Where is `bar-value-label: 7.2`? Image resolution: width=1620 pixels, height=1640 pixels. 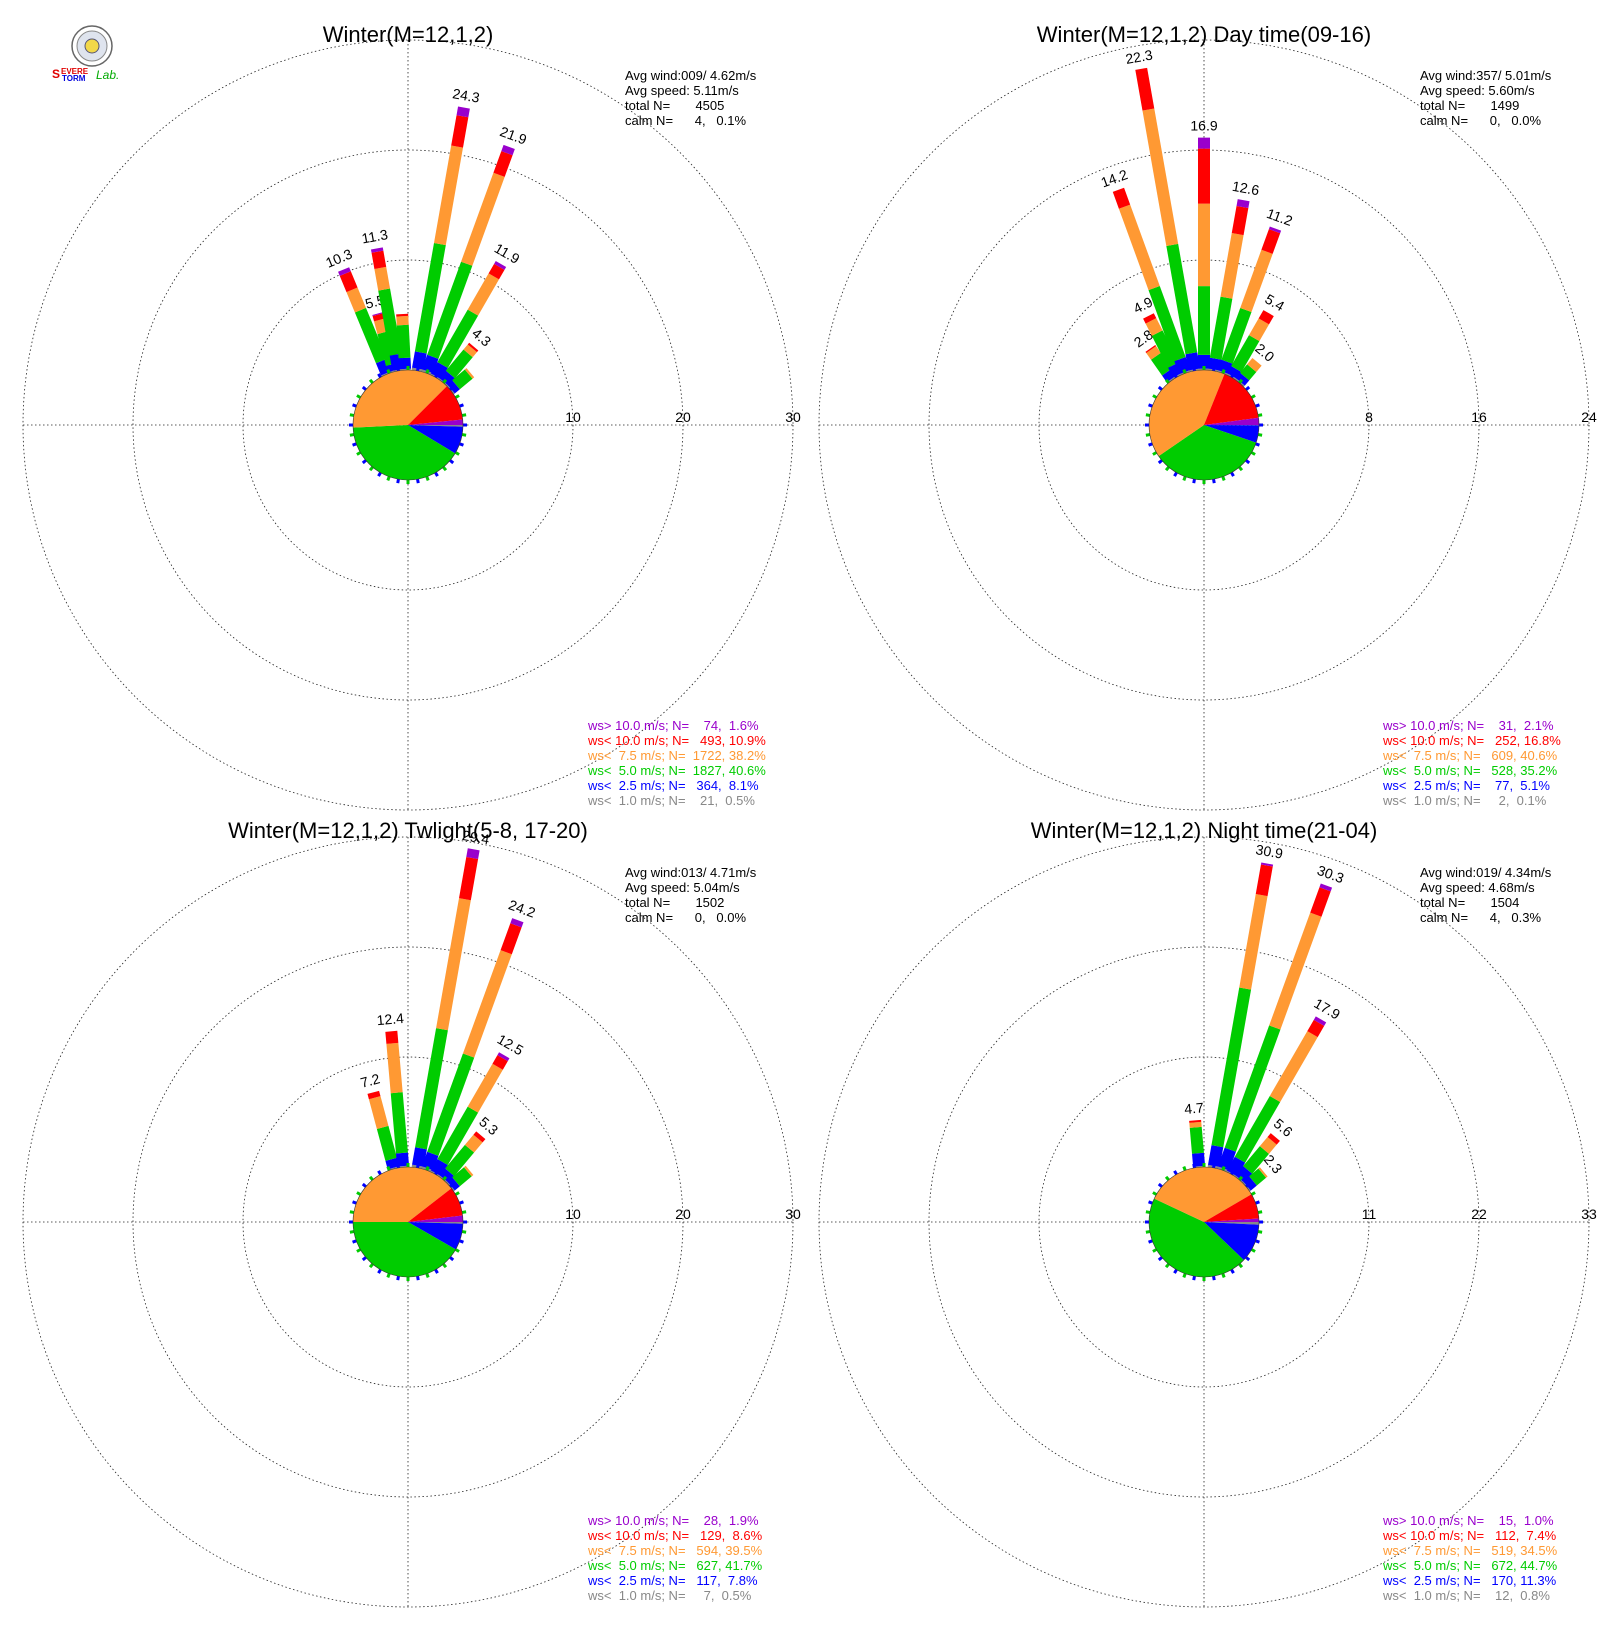
bar-value-label: 7.2 is located at coordinates (370, 1080).